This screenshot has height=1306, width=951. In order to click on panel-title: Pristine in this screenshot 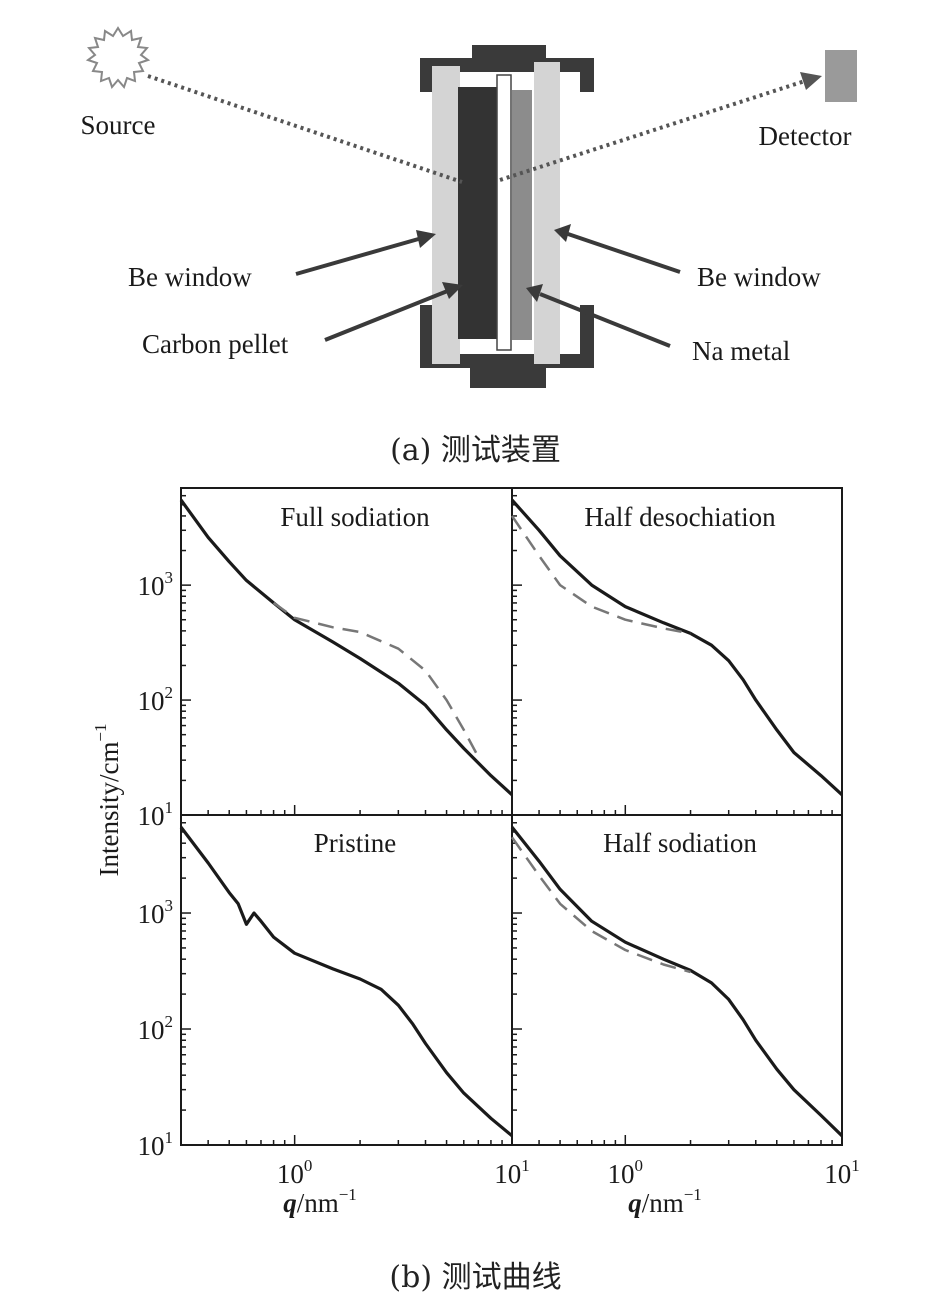, I will do `click(355, 843)`.